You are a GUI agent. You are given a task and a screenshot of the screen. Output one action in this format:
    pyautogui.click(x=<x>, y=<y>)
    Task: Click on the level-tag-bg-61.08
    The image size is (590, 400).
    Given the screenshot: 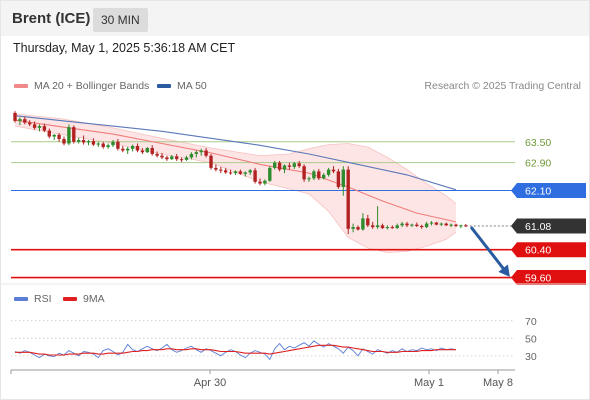 What is the action you would take?
    pyautogui.click(x=548, y=226)
    